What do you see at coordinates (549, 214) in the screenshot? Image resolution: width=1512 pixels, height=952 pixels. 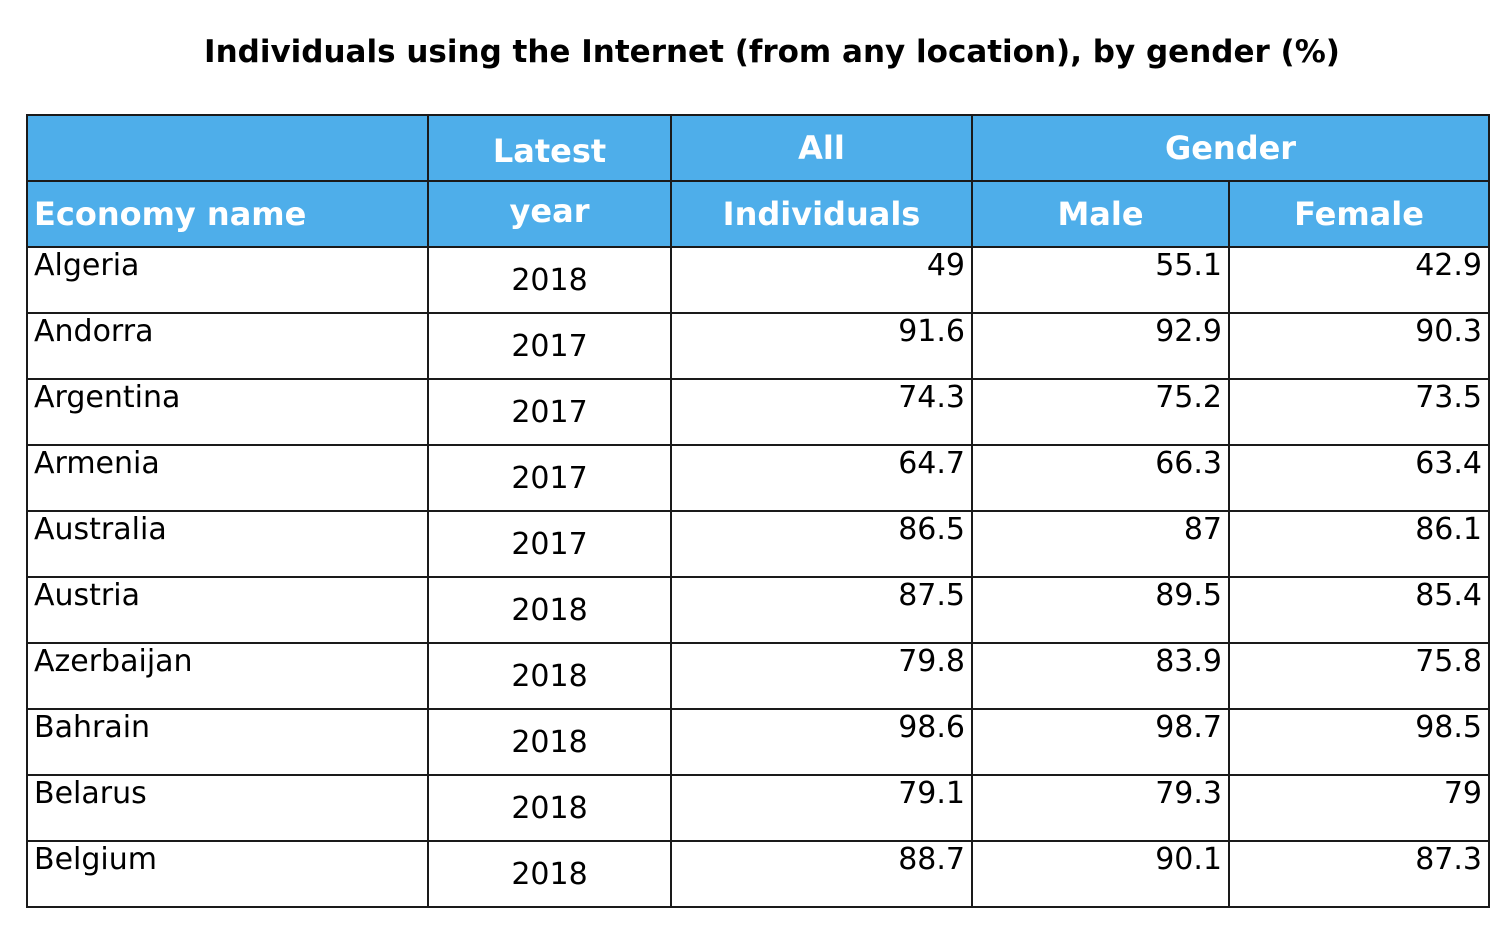 I see `header-year: year` at bounding box center [549, 214].